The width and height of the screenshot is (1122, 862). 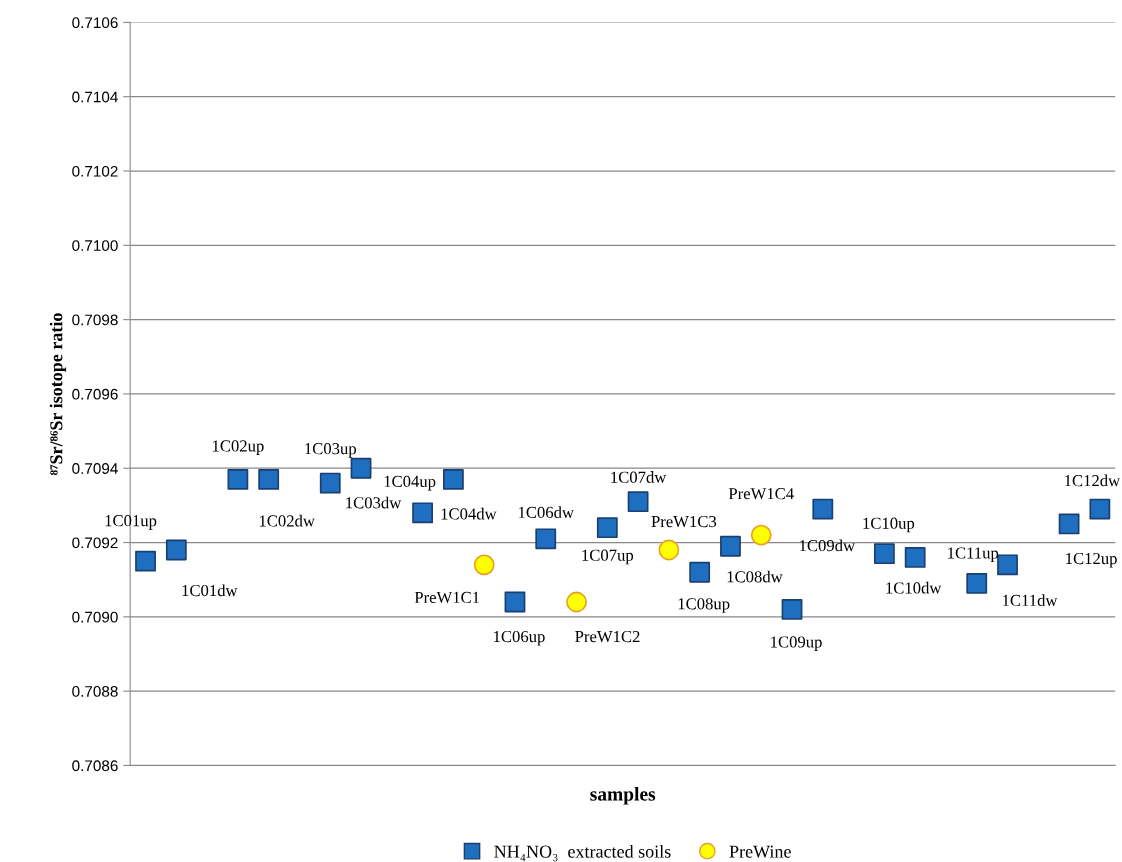 What do you see at coordinates (519, 638) in the screenshot?
I see `annotation: 1C06up` at bounding box center [519, 638].